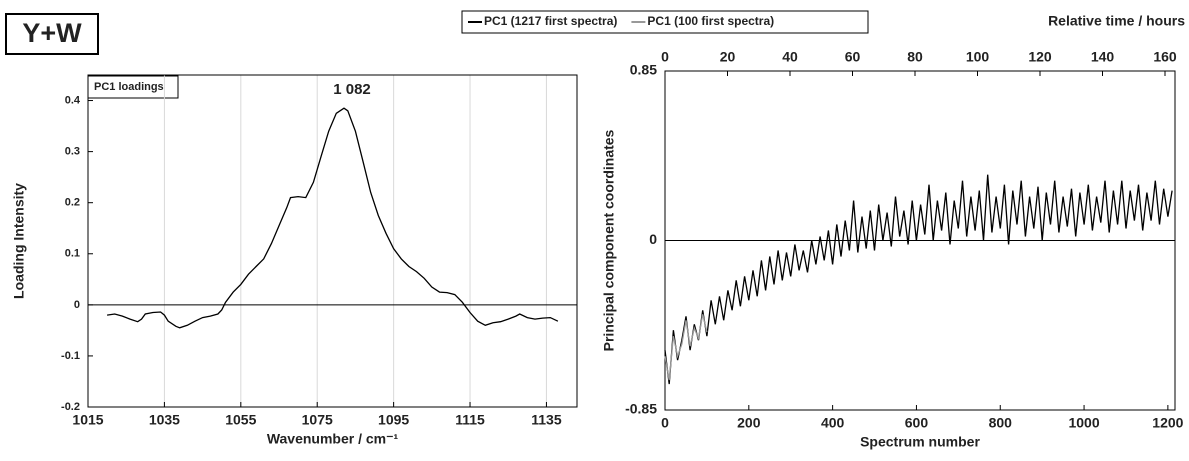 This screenshot has width=1189, height=461. What do you see at coordinates (352, 89) in the screenshot?
I see `annotation: 1 082` at bounding box center [352, 89].